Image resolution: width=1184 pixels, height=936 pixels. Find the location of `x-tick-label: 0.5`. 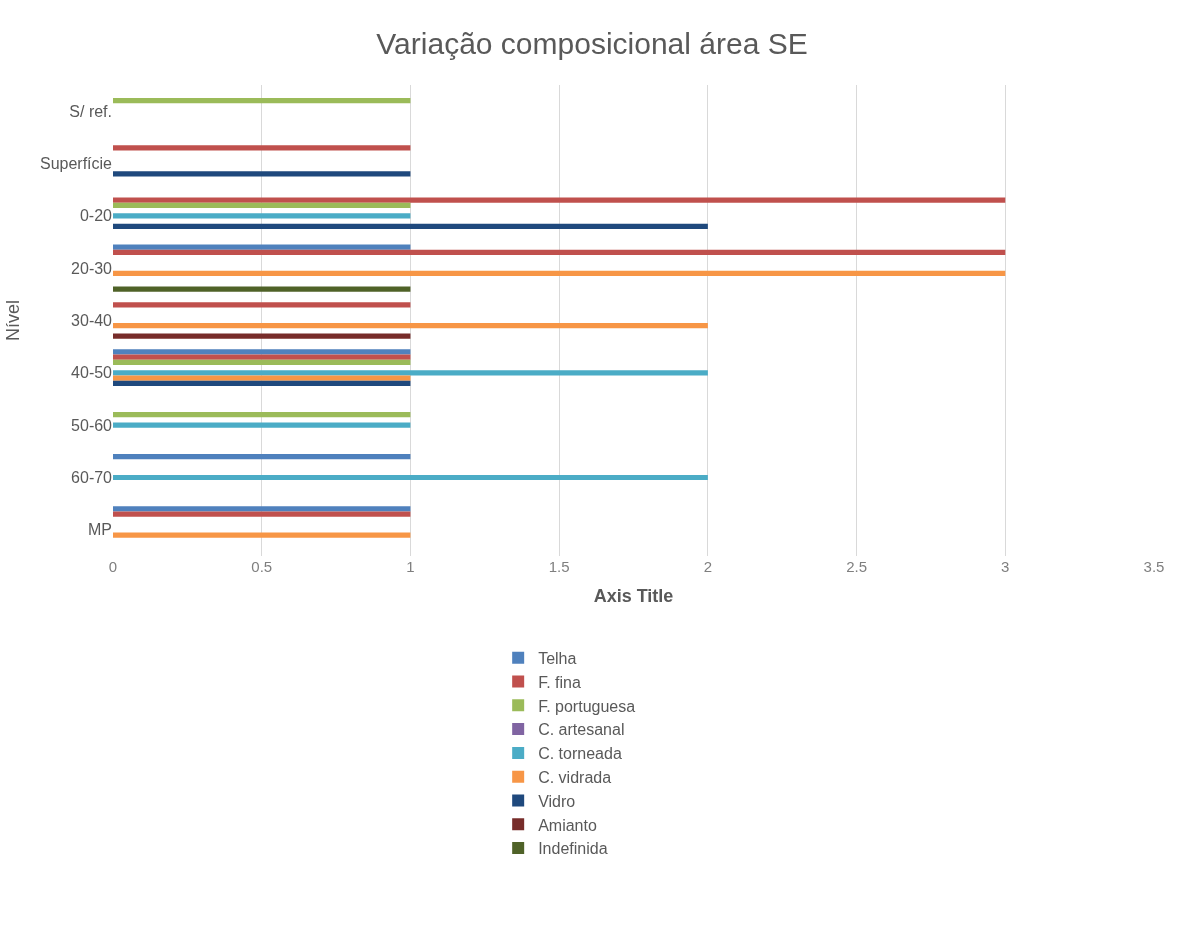

x-tick-label: 0.5 is located at coordinates (262, 566).